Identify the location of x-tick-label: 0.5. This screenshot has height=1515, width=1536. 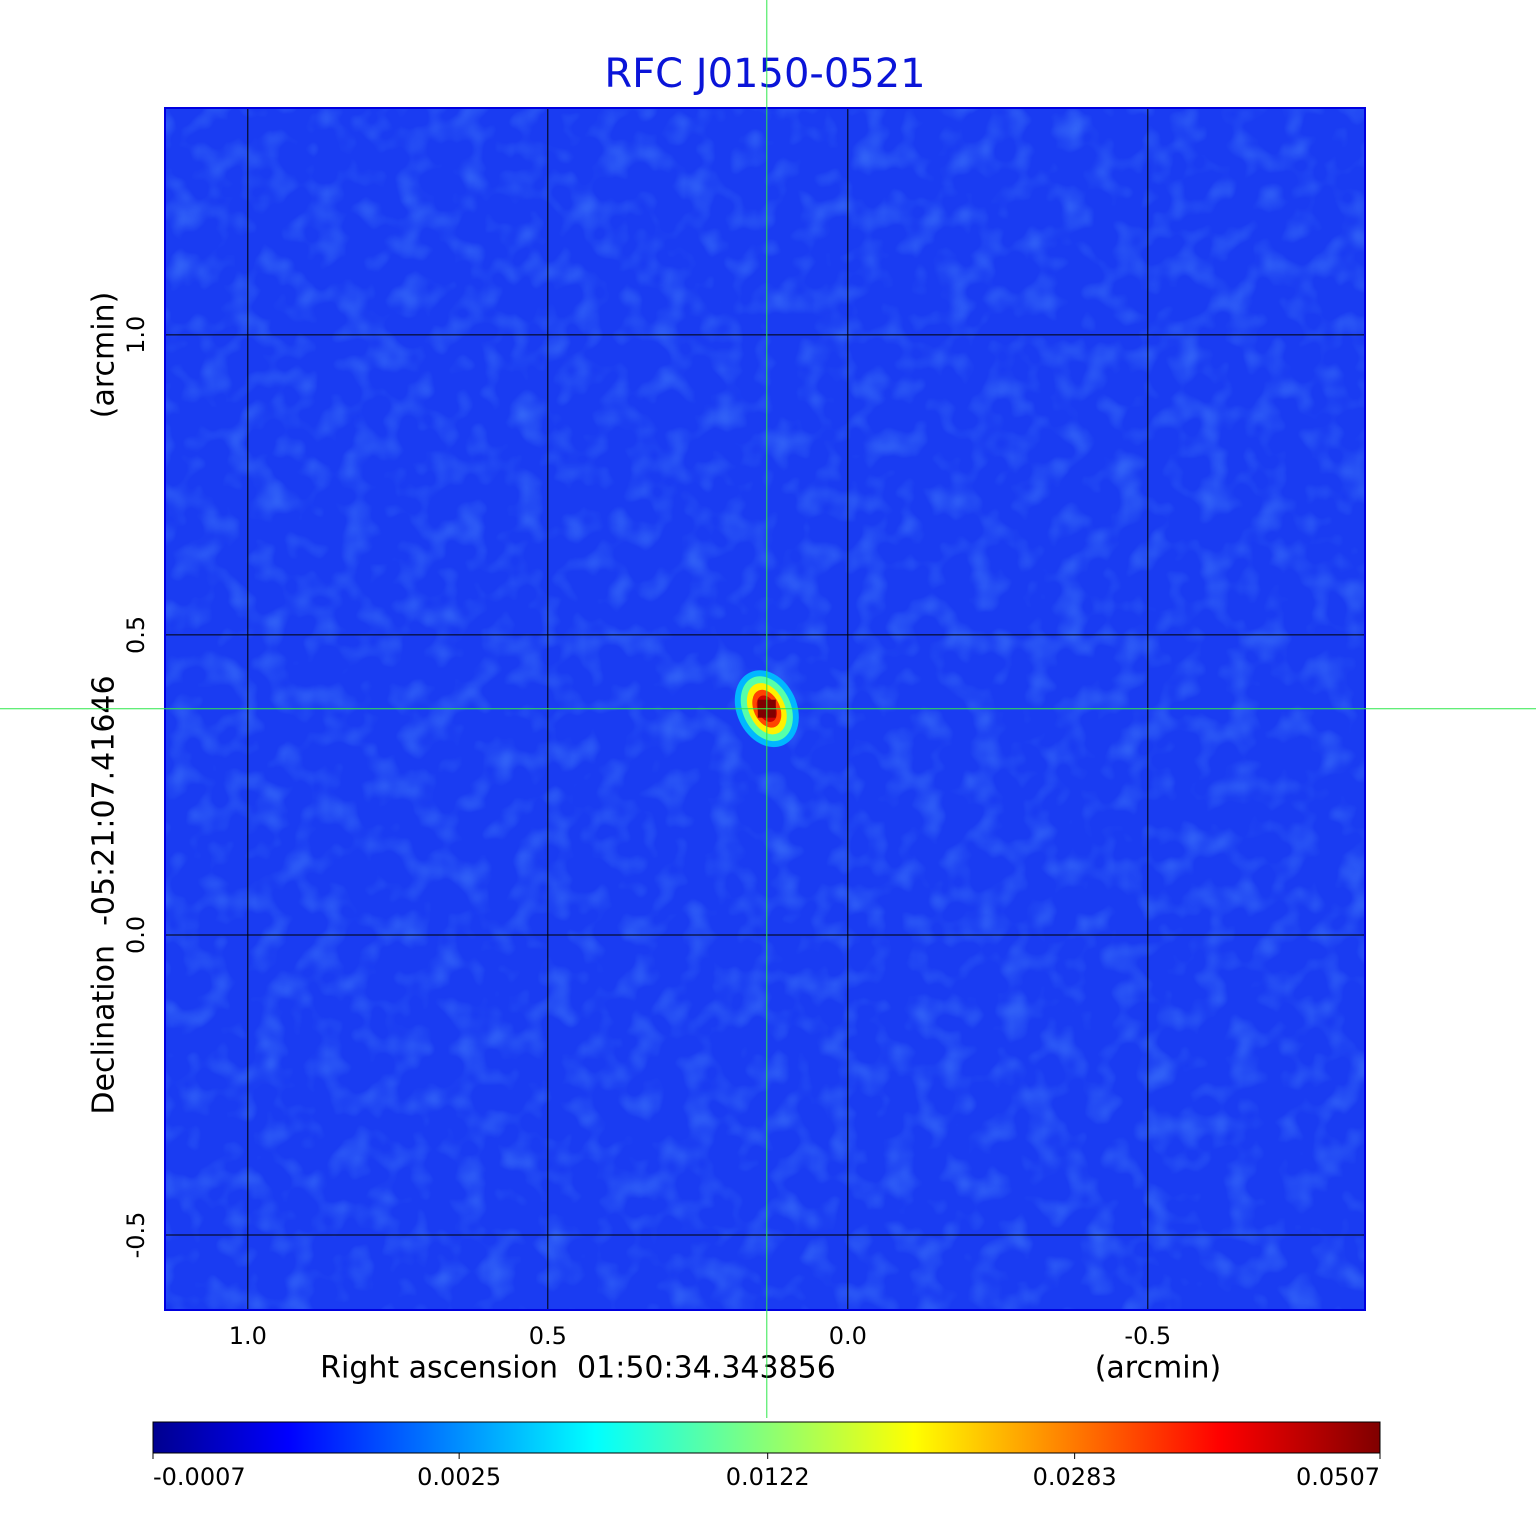
(548, 1336).